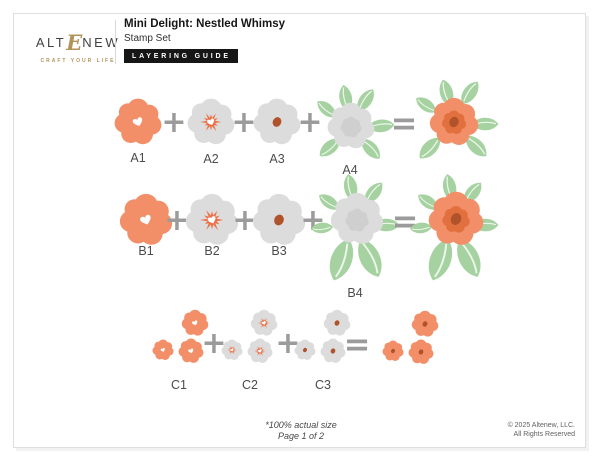 The width and height of the screenshot is (600, 464). I want to click on copyright-line1: © 2025 Altenew, LLC., so click(541, 425).